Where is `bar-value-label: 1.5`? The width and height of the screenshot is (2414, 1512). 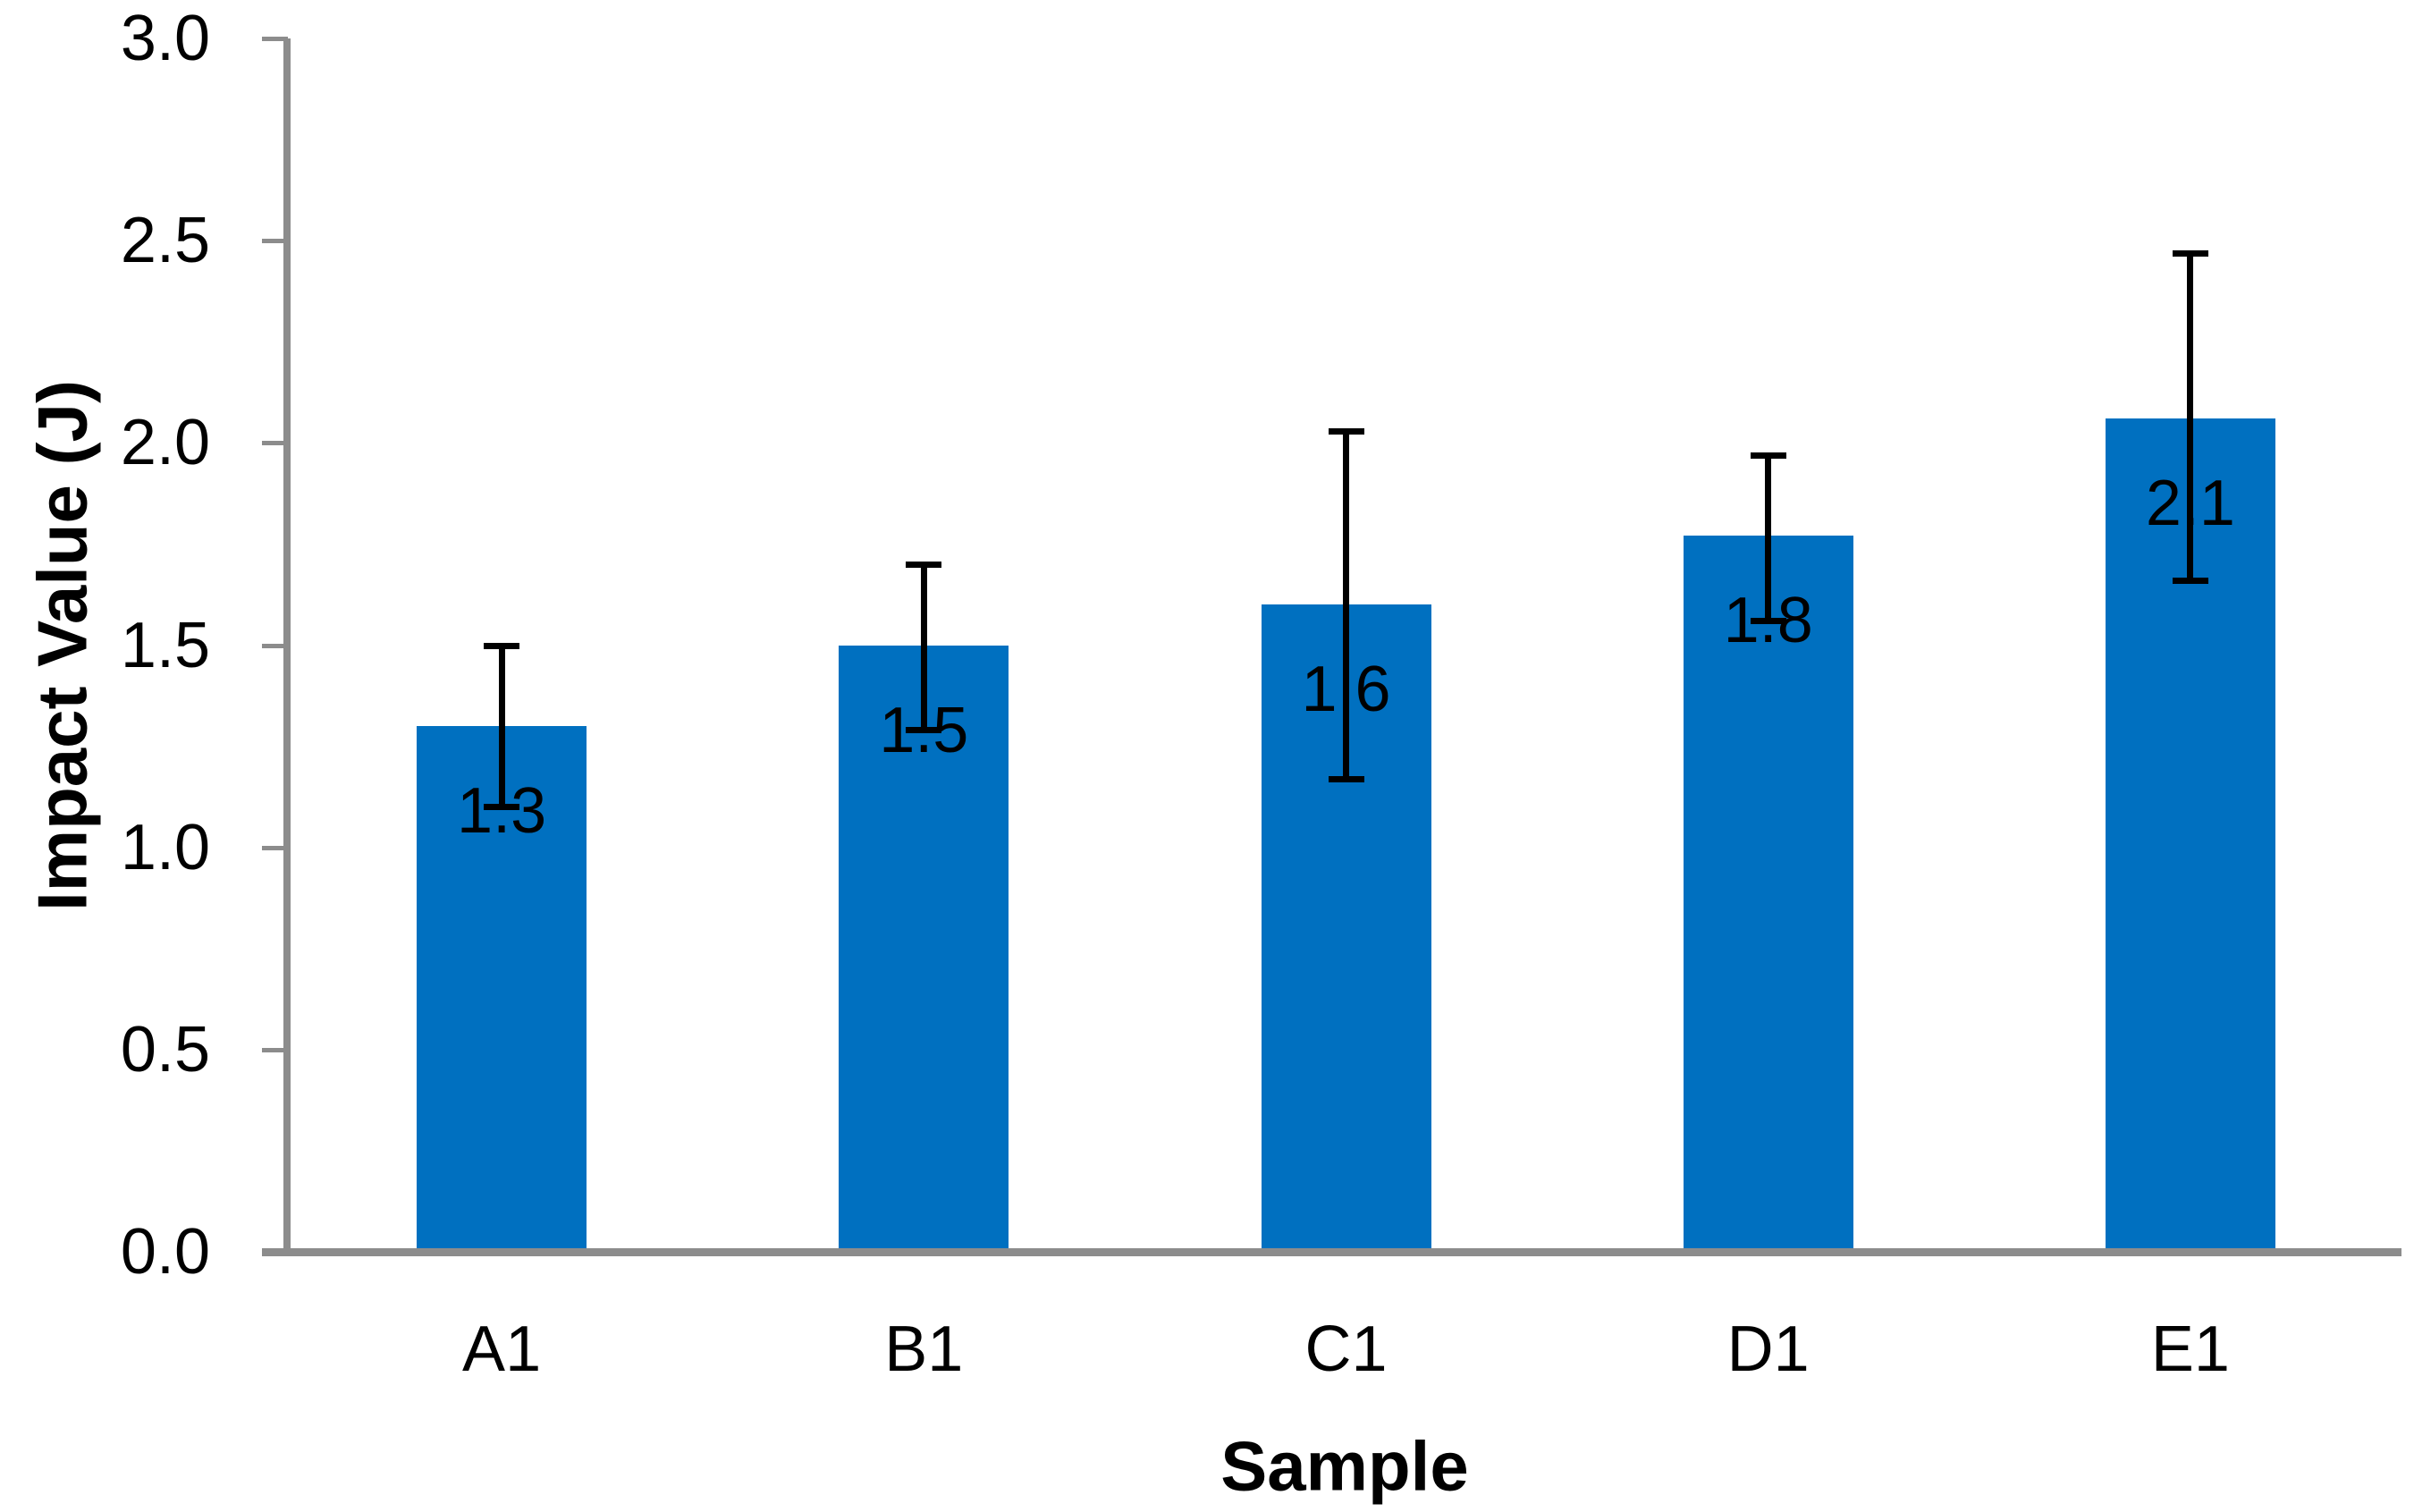
bar-value-label: 1.5 is located at coordinates (924, 730).